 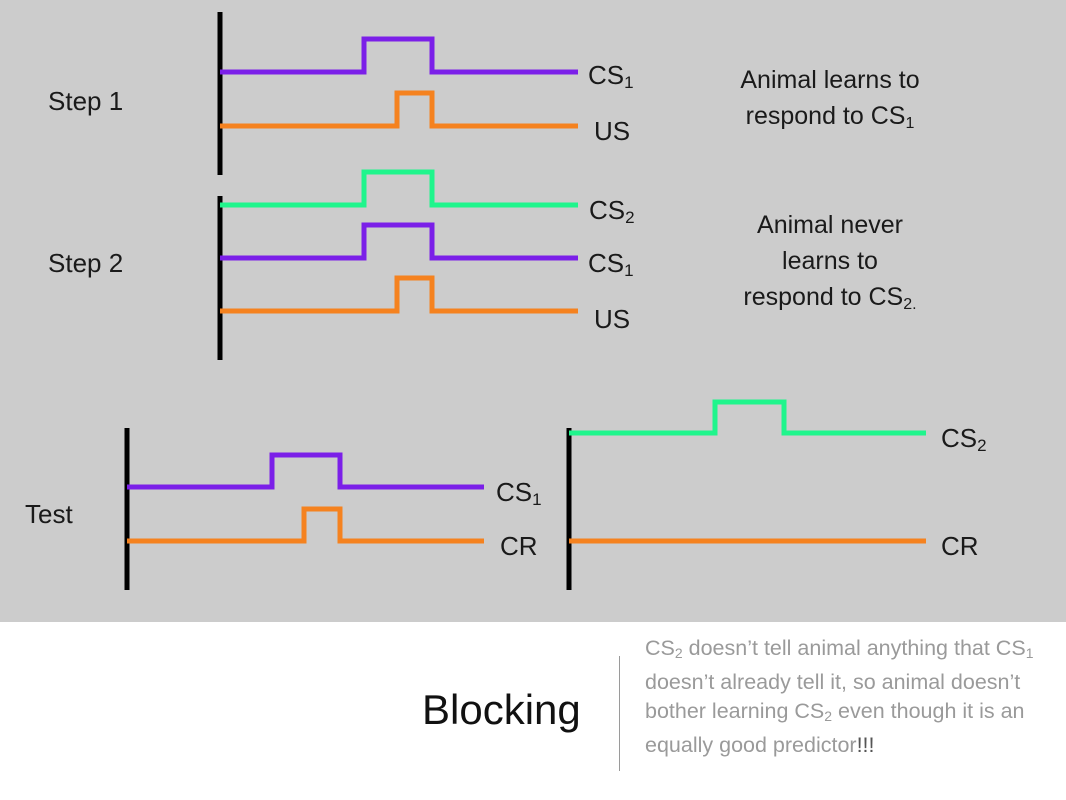 What do you see at coordinates (399, 294) in the screenshot?
I see `step2-us-trace` at bounding box center [399, 294].